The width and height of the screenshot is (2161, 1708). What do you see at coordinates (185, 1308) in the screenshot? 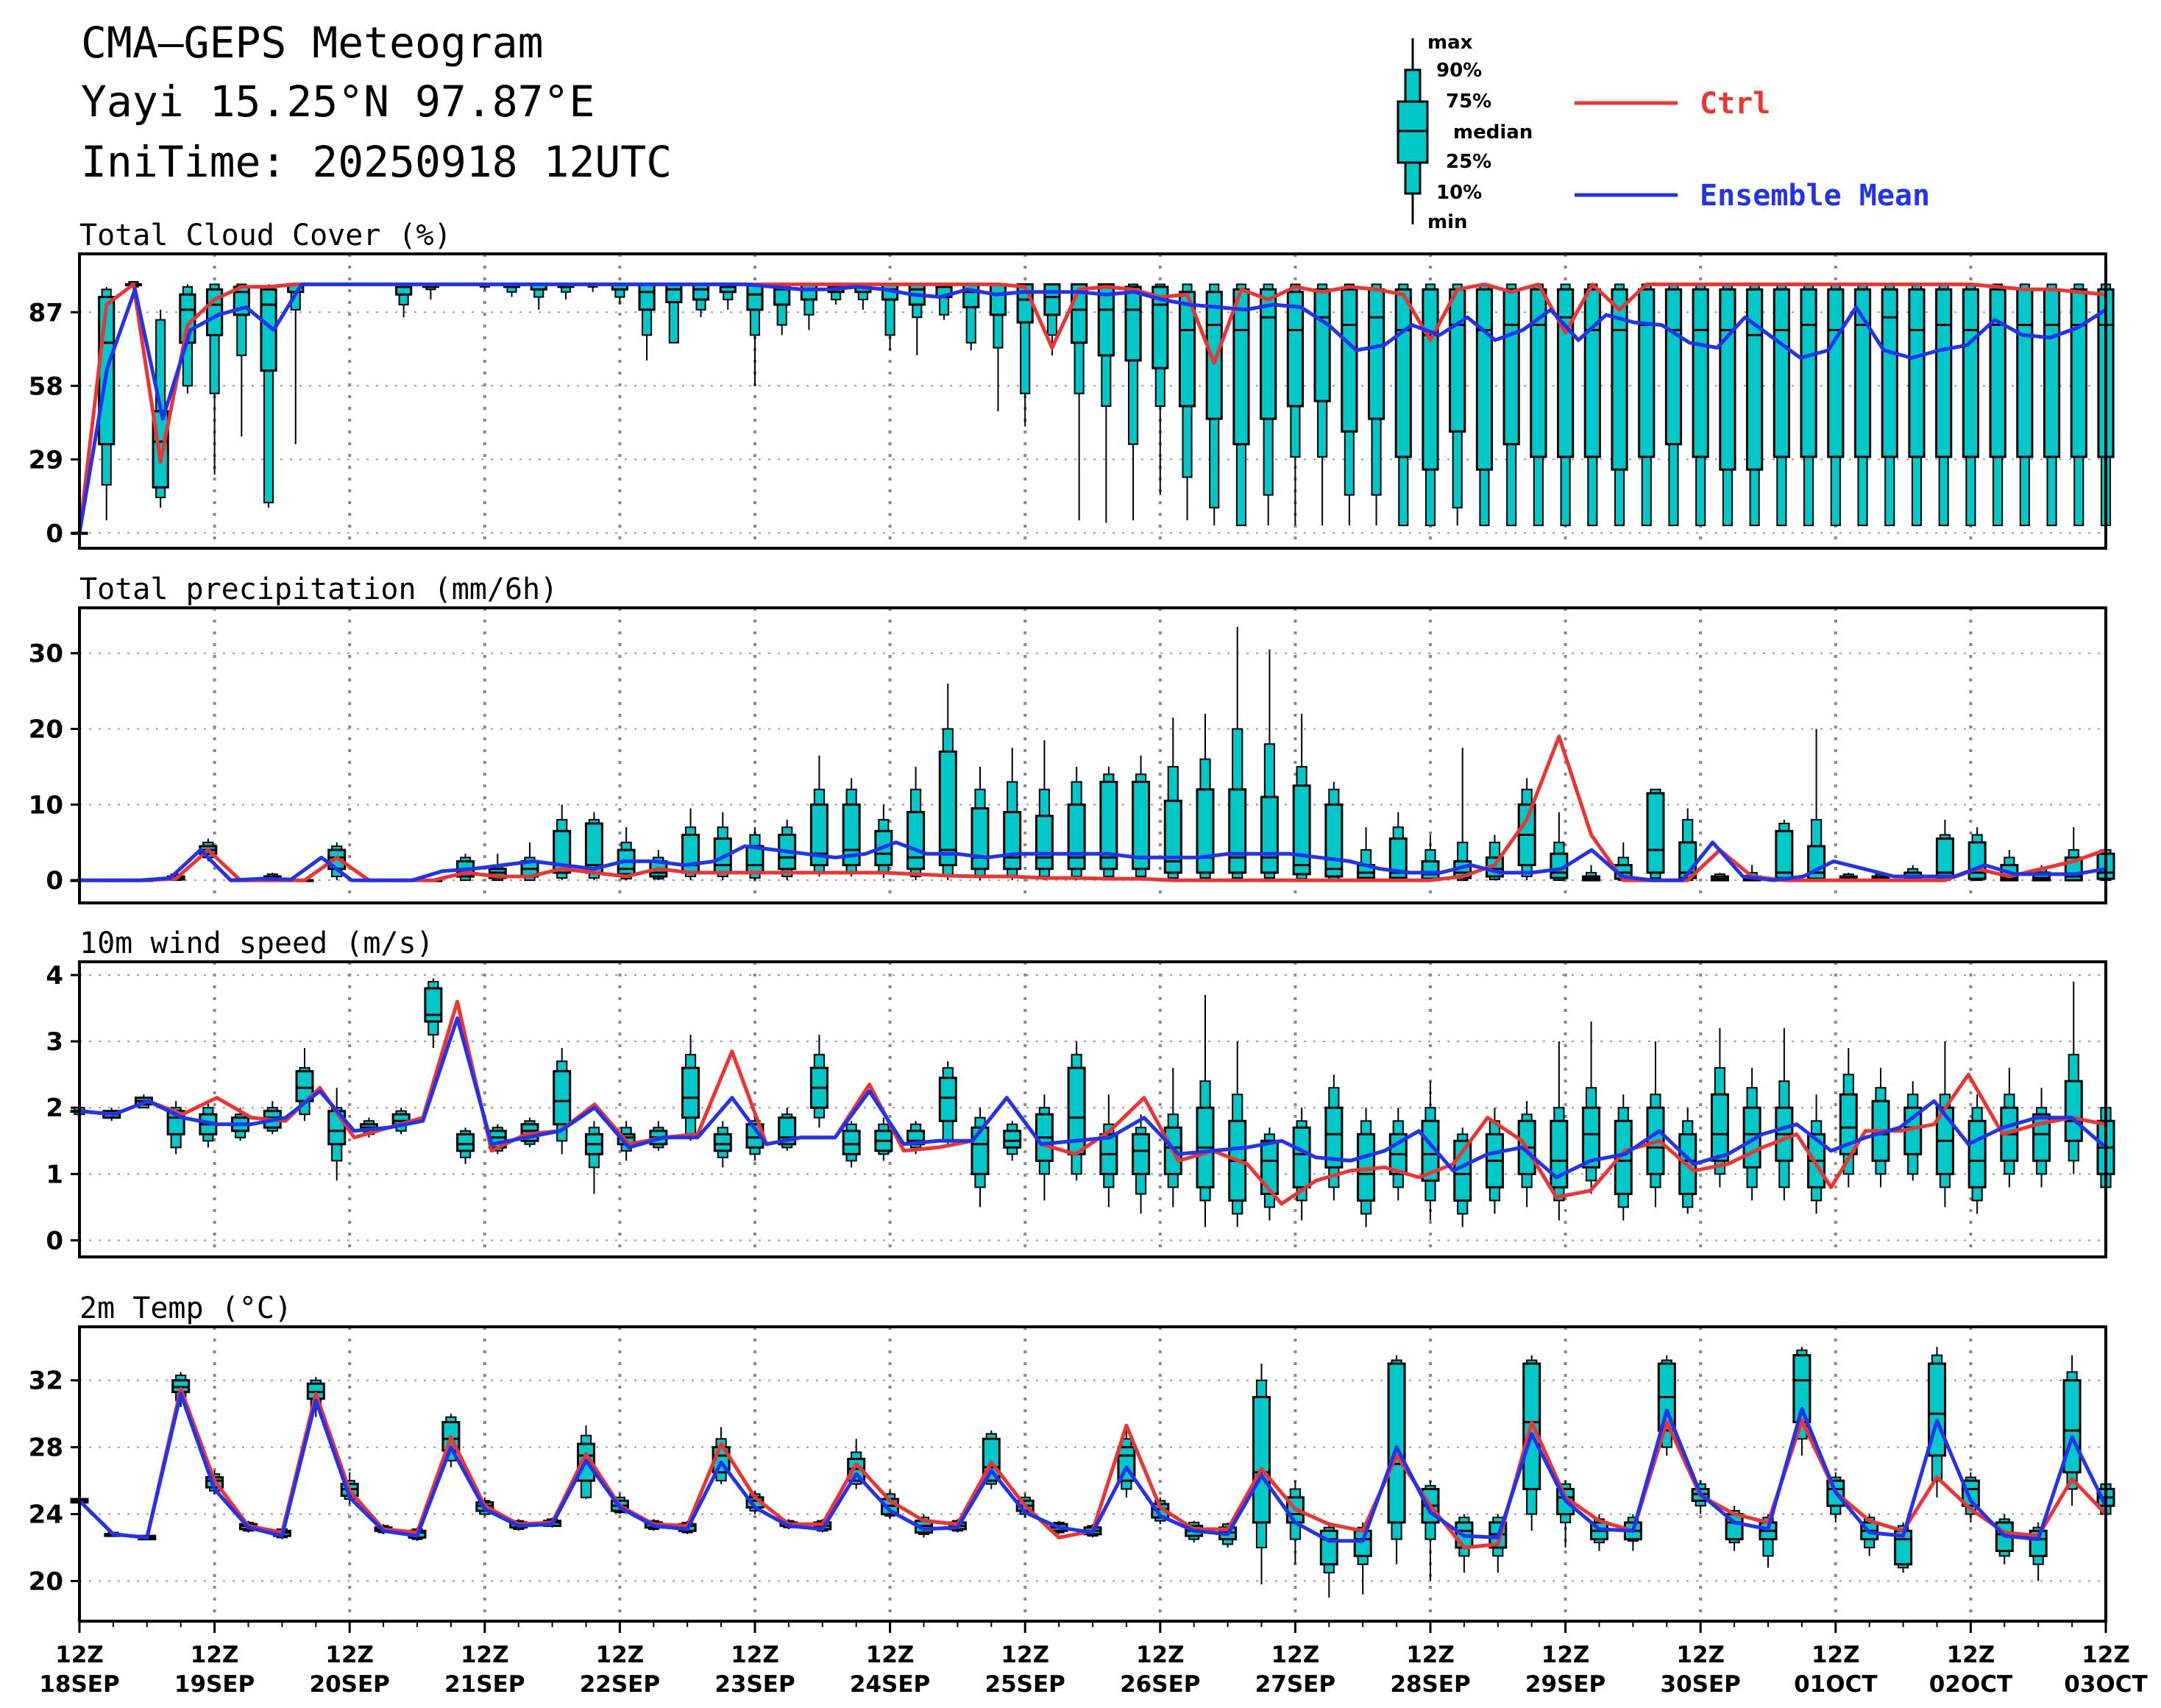
I see `panel-title: 2m Temp (°C)` at bounding box center [185, 1308].